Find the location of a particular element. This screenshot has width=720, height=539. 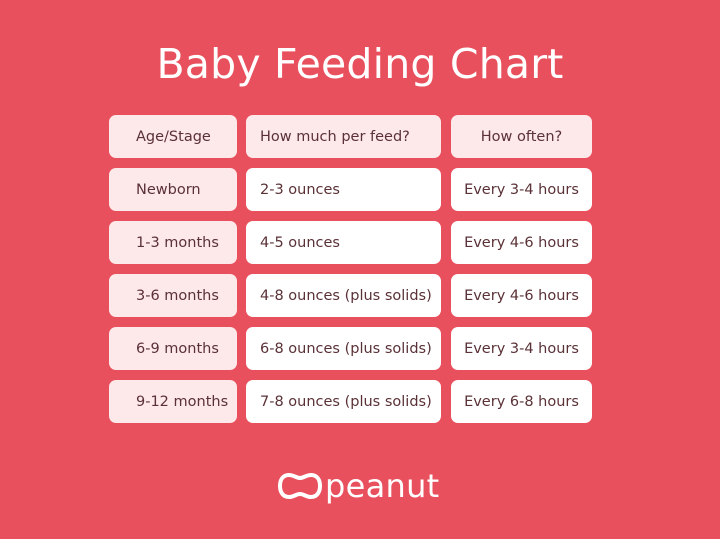

row-age: 3-6 months is located at coordinates (173, 295).